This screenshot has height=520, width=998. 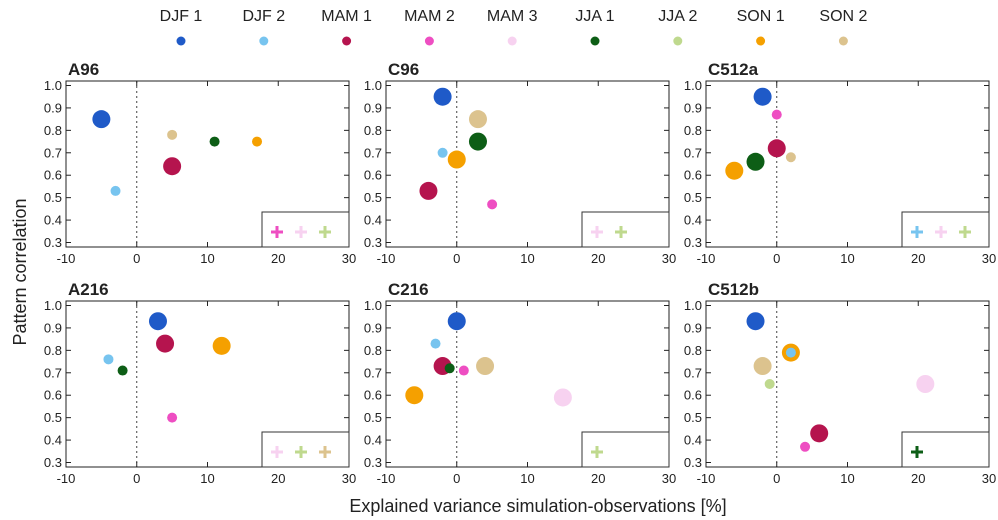 What do you see at coordinates (512, 16) in the screenshot?
I see `legend-label-mam3: MAM 3` at bounding box center [512, 16].